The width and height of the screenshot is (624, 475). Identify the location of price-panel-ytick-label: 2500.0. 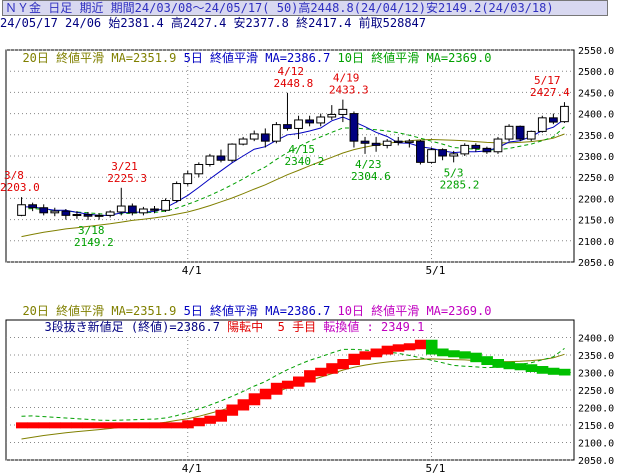
(596, 72).